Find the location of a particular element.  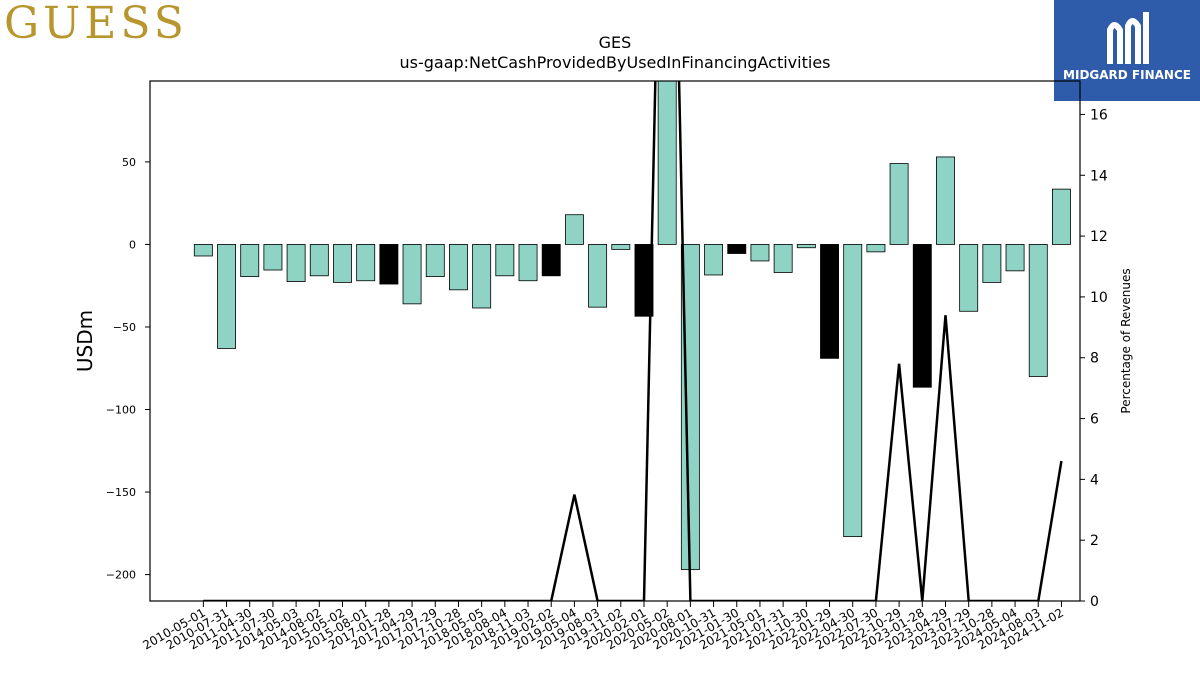

guess-logo: GUESS is located at coordinates (96, 24).